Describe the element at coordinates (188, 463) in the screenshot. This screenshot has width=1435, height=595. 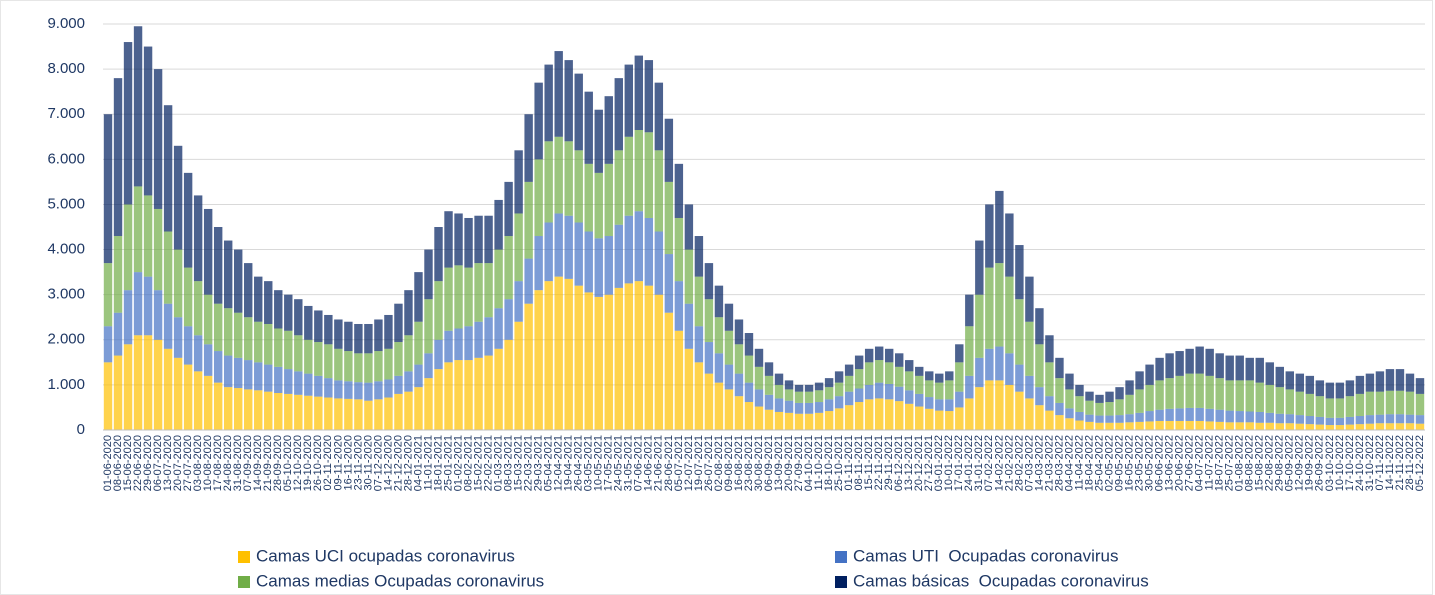
I see `x-tick-label: 27-07-2020` at that location.